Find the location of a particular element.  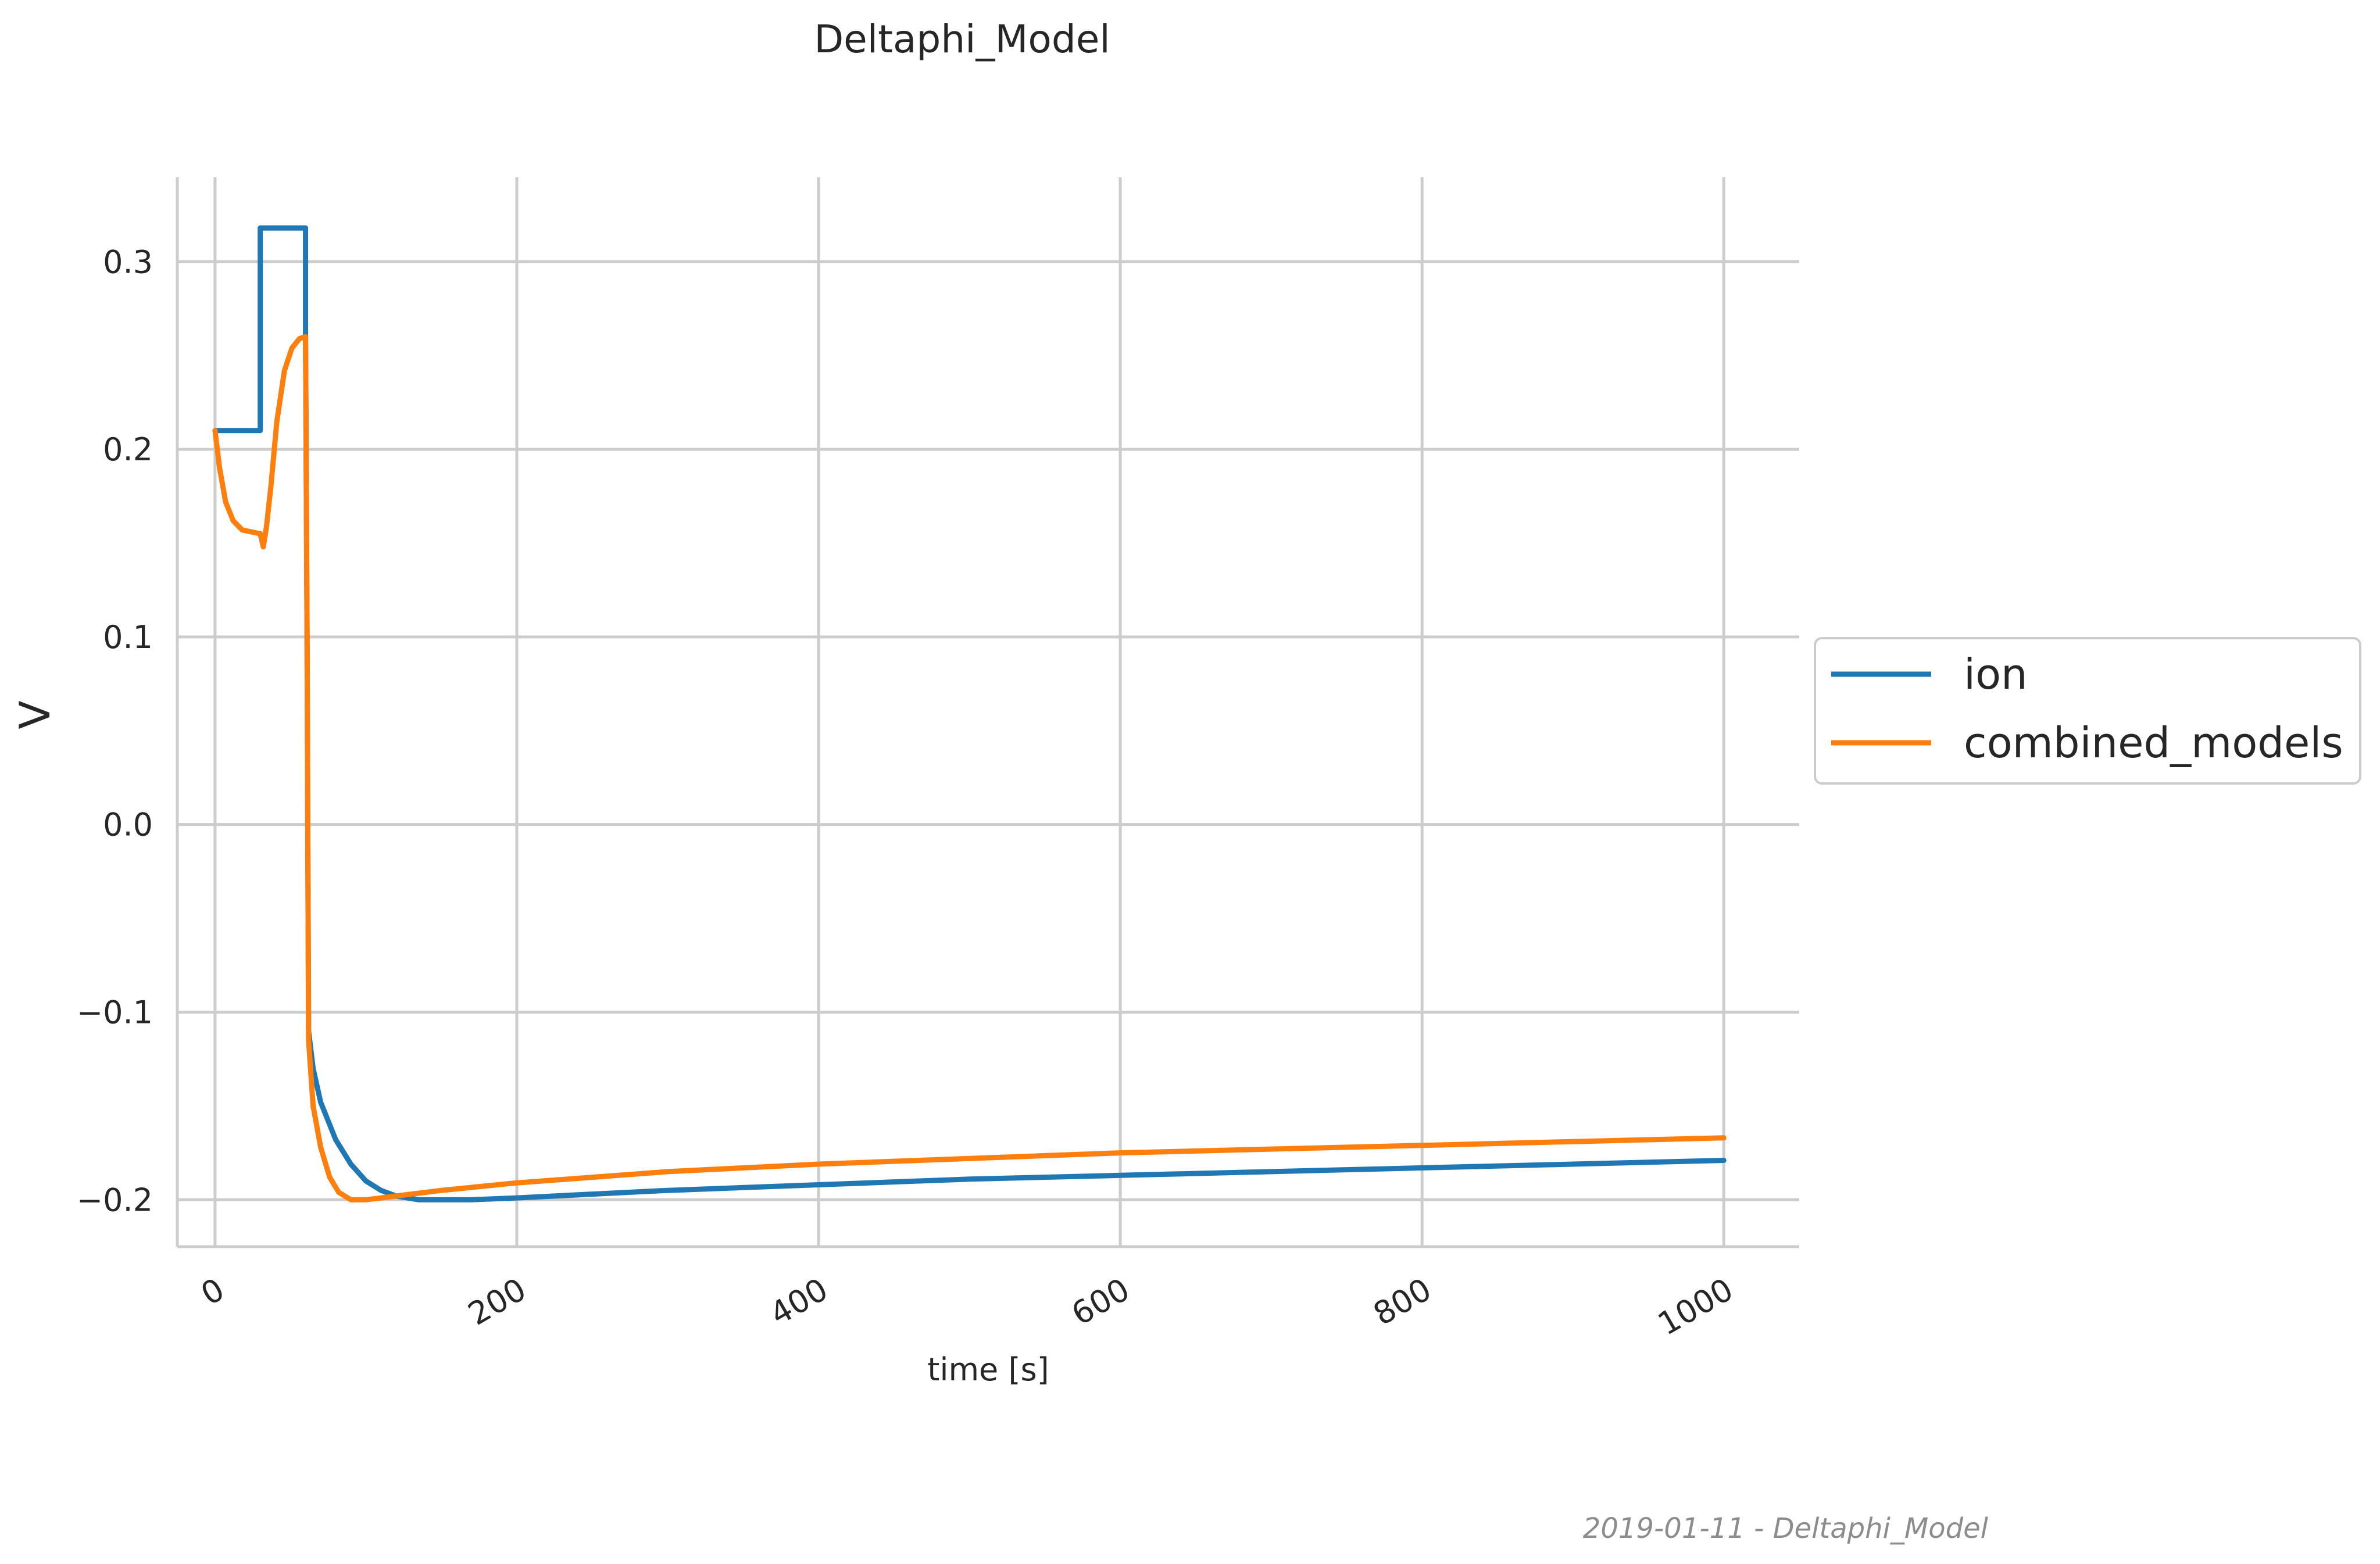

legend-box is located at coordinates (2088, 711).